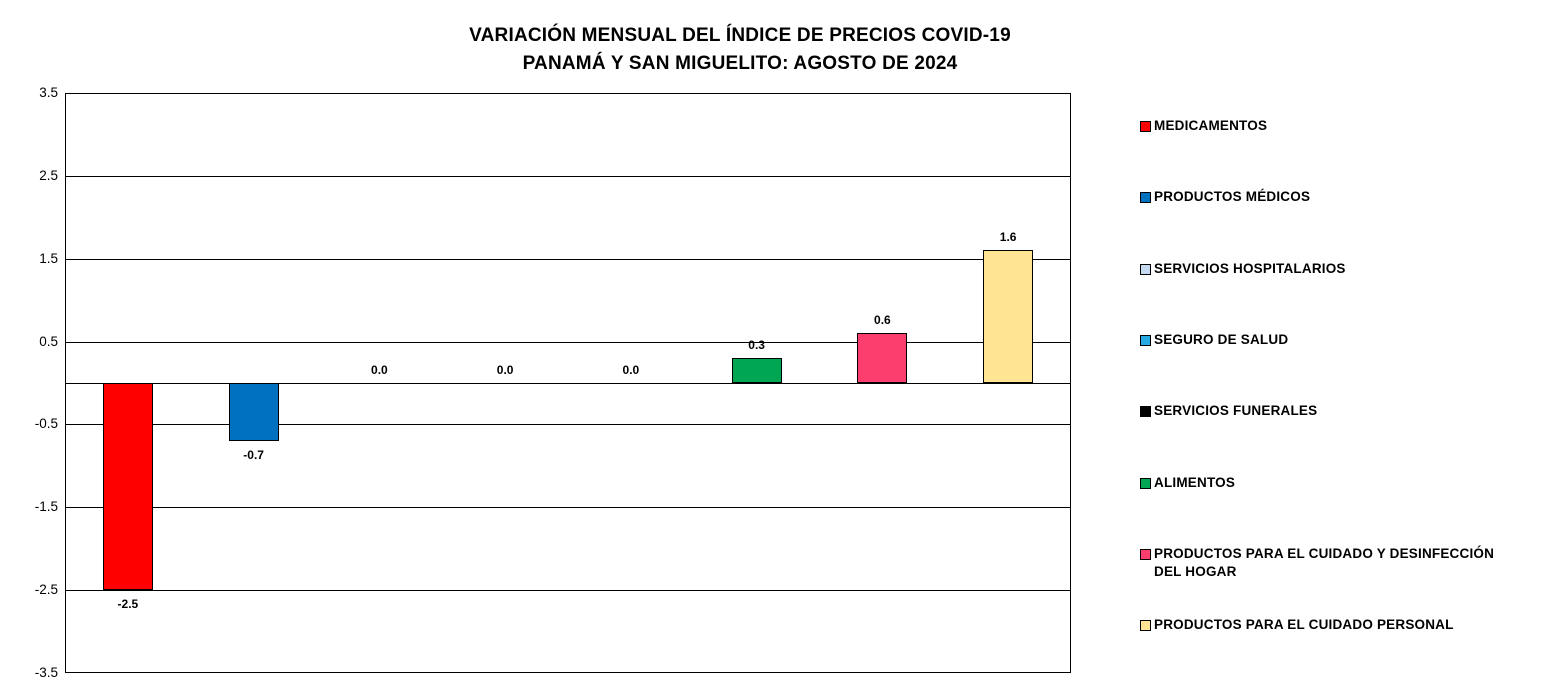 The height and width of the screenshot is (700, 1562). What do you see at coordinates (48, 92) in the screenshot?
I see `y-axis-tick-label: 3.5` at bounding box center [48, 92].